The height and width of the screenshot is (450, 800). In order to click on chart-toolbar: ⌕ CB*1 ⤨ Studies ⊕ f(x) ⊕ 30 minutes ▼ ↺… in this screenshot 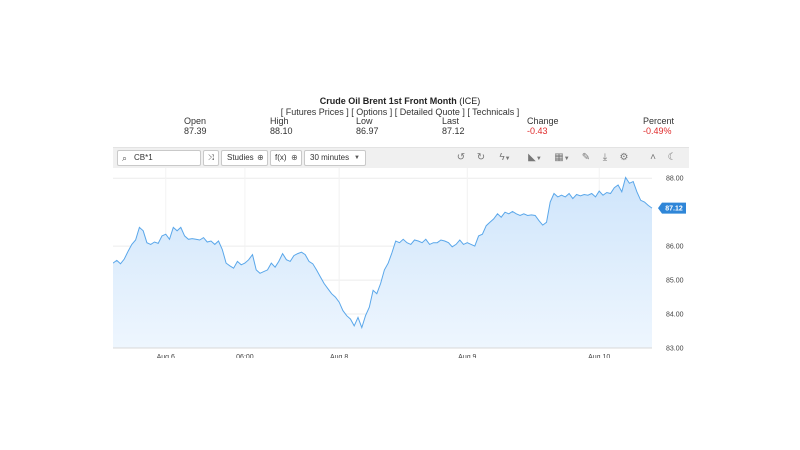, I will do `click(401, 157)`.